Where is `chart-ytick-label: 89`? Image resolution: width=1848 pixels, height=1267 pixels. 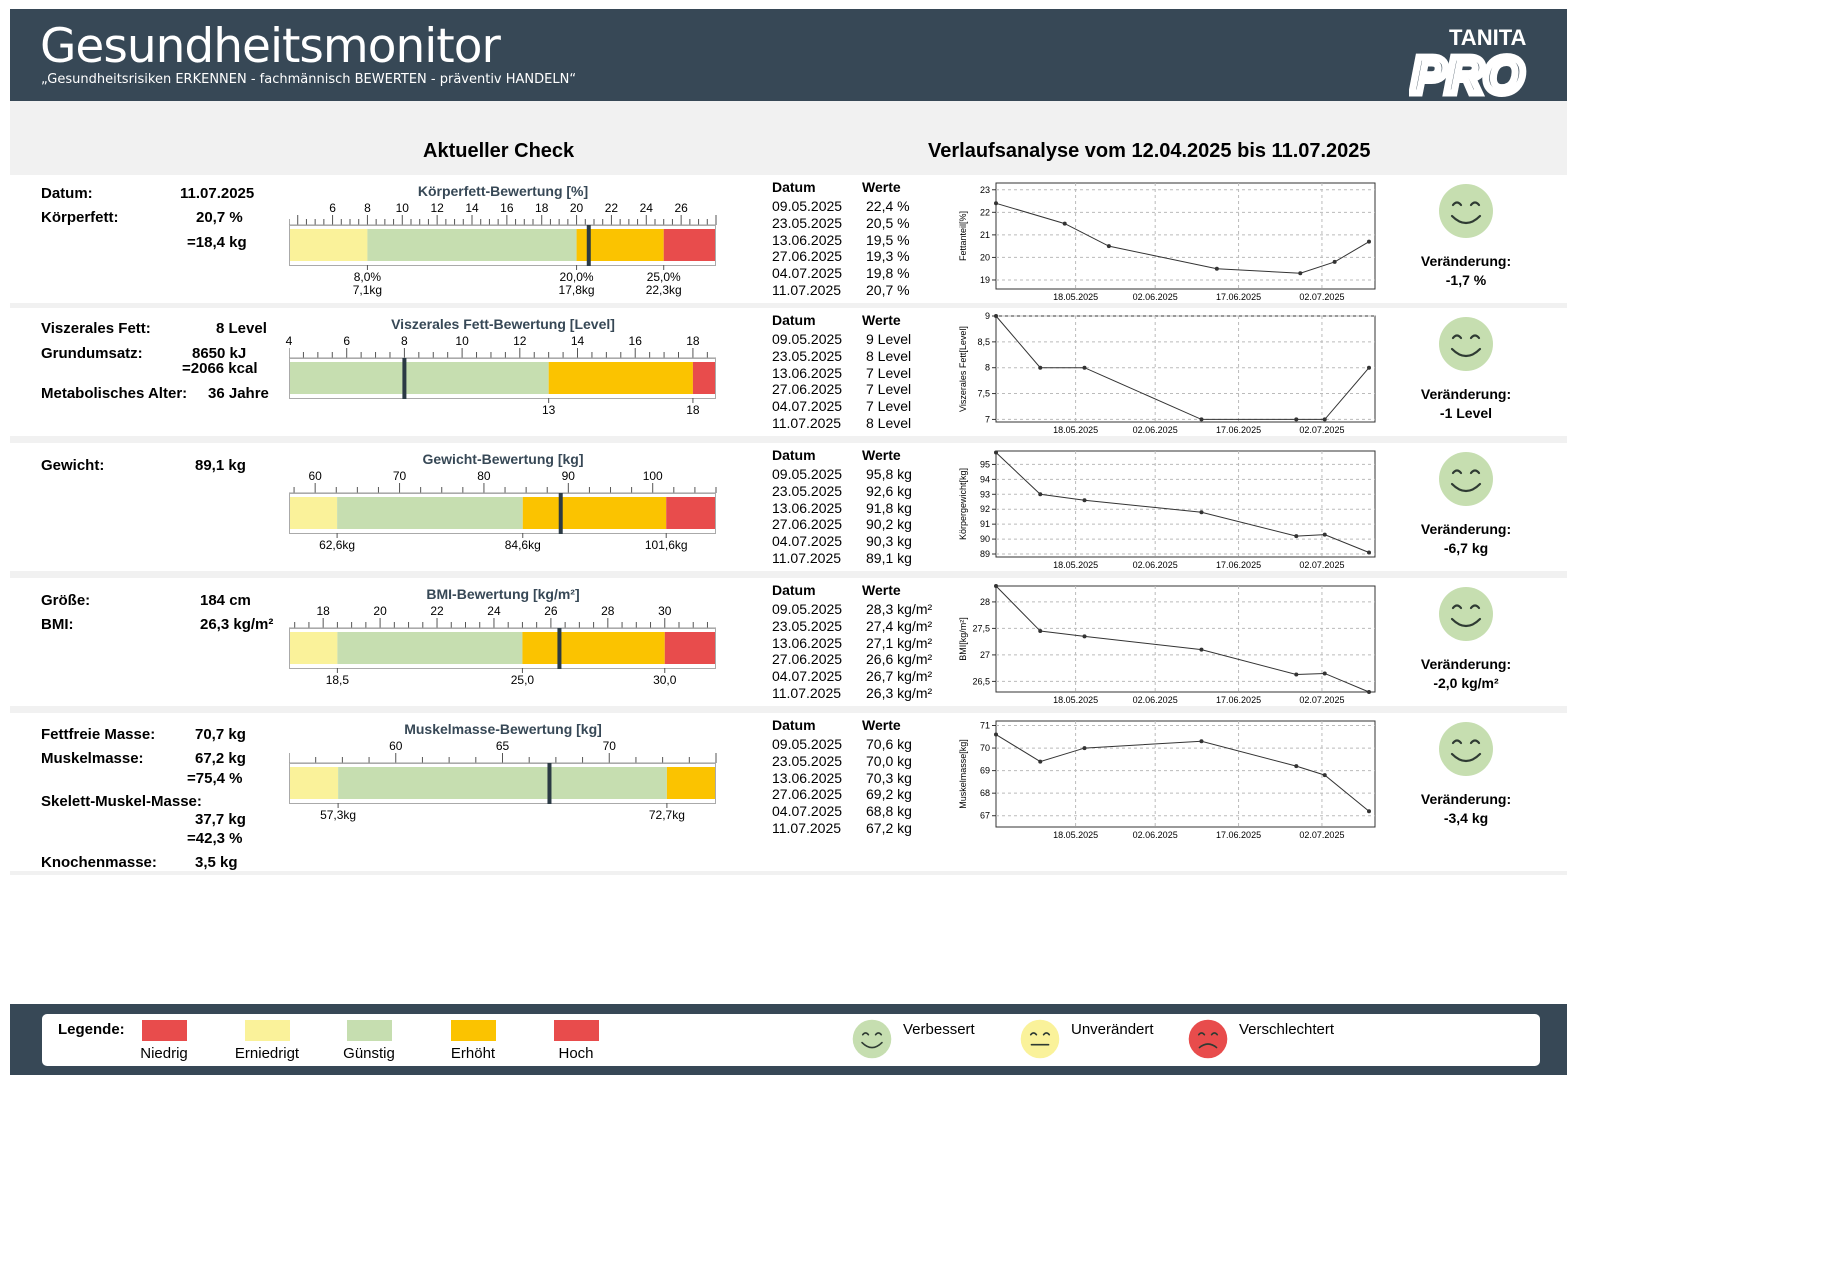
chart-ytick-label: 89 is located at coordinates (985, 554).